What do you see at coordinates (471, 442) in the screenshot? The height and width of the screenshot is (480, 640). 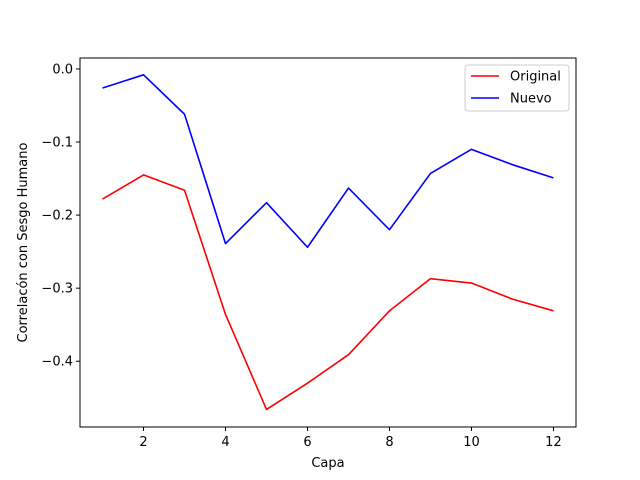 I see `x-tick-label: 10` at bounding box center [471, 442].